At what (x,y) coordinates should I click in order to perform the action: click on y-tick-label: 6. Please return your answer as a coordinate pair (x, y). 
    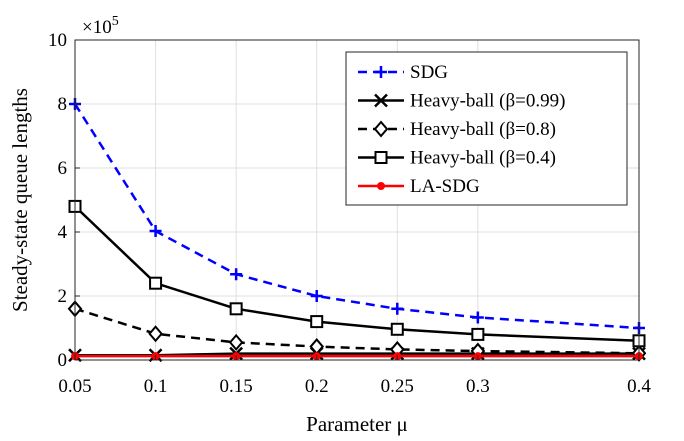
    Looking at the image, I should click on (63, 168).